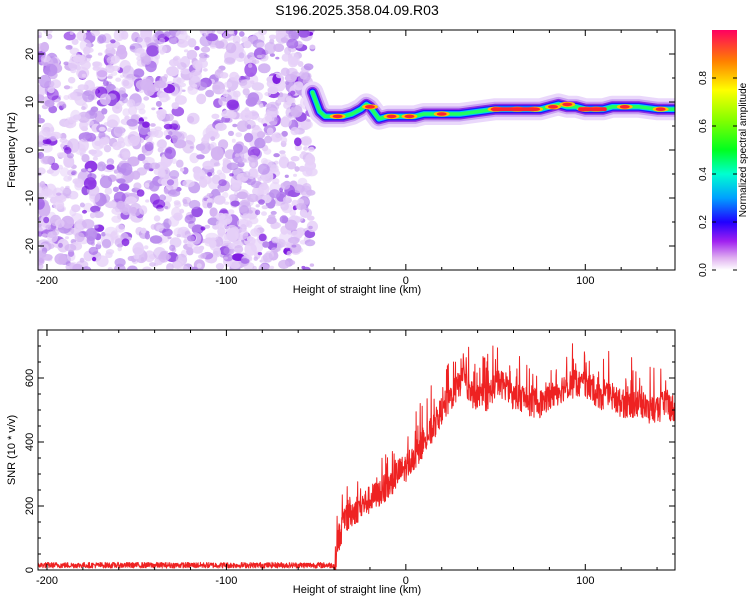 The height and width of the screenshot is (600, 750). Describe the element at coordinates (585, 581) in the screenshot. I see `snr-x-tick-label: 100` at that location.